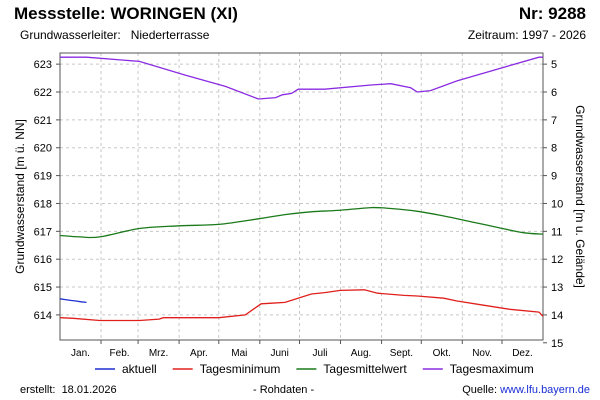 The width and height of the screenshot is (600, 400). What do you see at coordinates (43, 65) in the screenshot?
I see `y-tick-label: 623` at bounding box center [43, 65].